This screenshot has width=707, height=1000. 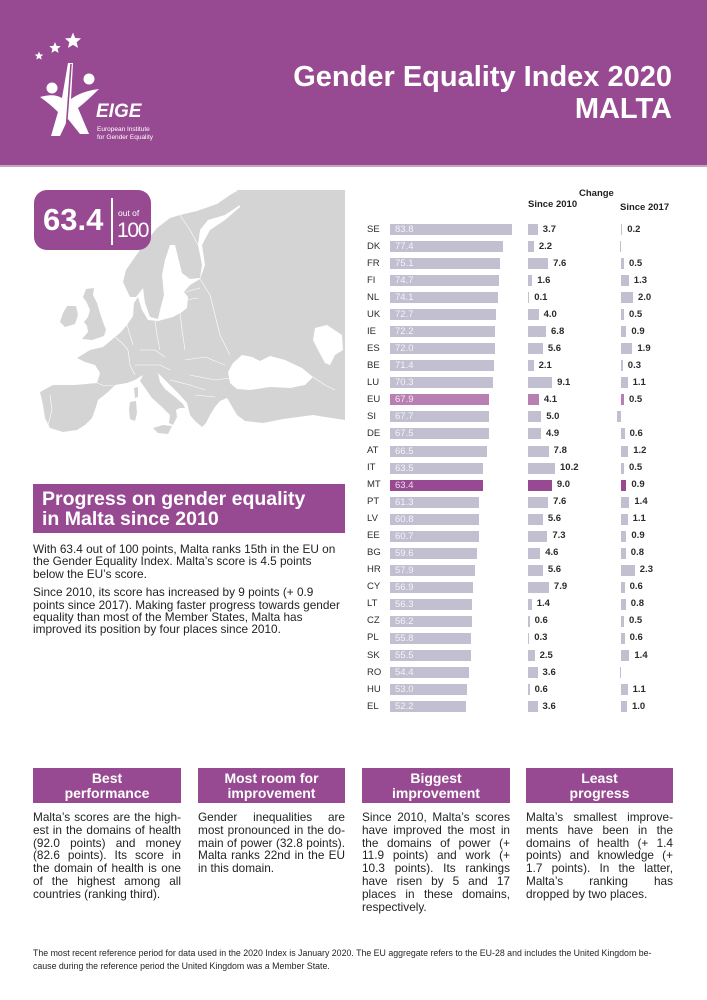 What do you see at coordinates (371, 416) in the screenshot?
I see `country-label: SI` at bounding box center [371, 416].